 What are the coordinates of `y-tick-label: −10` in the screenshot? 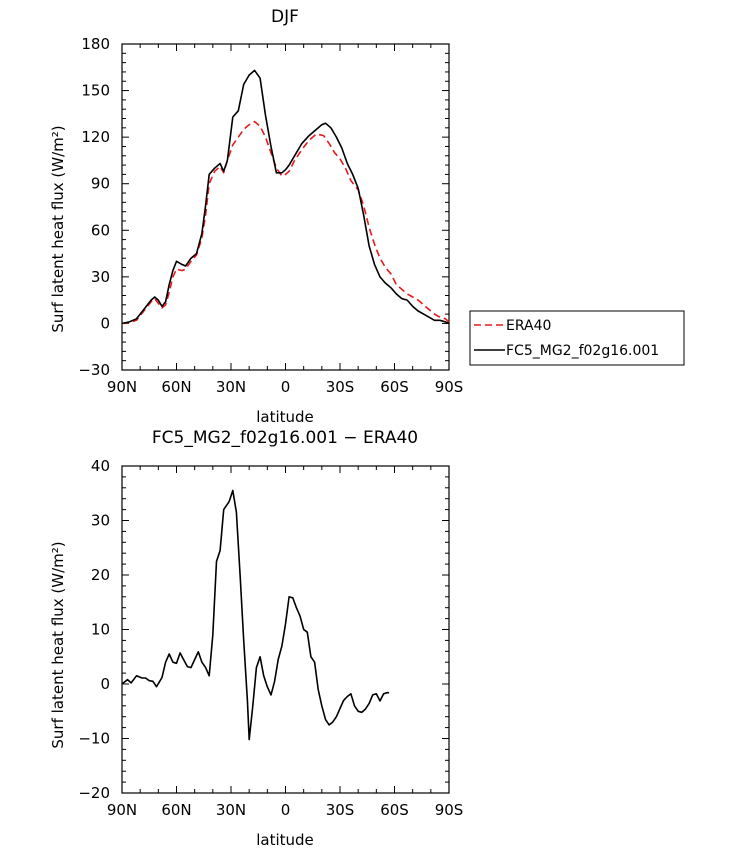 It's located at (94, 739).